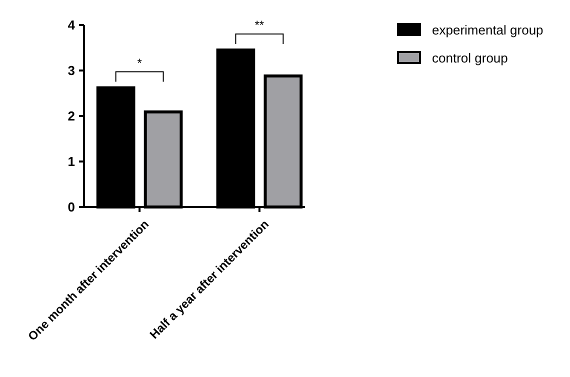  What do you see at coordinates (71, 70) in the screenshot?
I see `y-tick-label: 3` at bounding box center [71, 70].